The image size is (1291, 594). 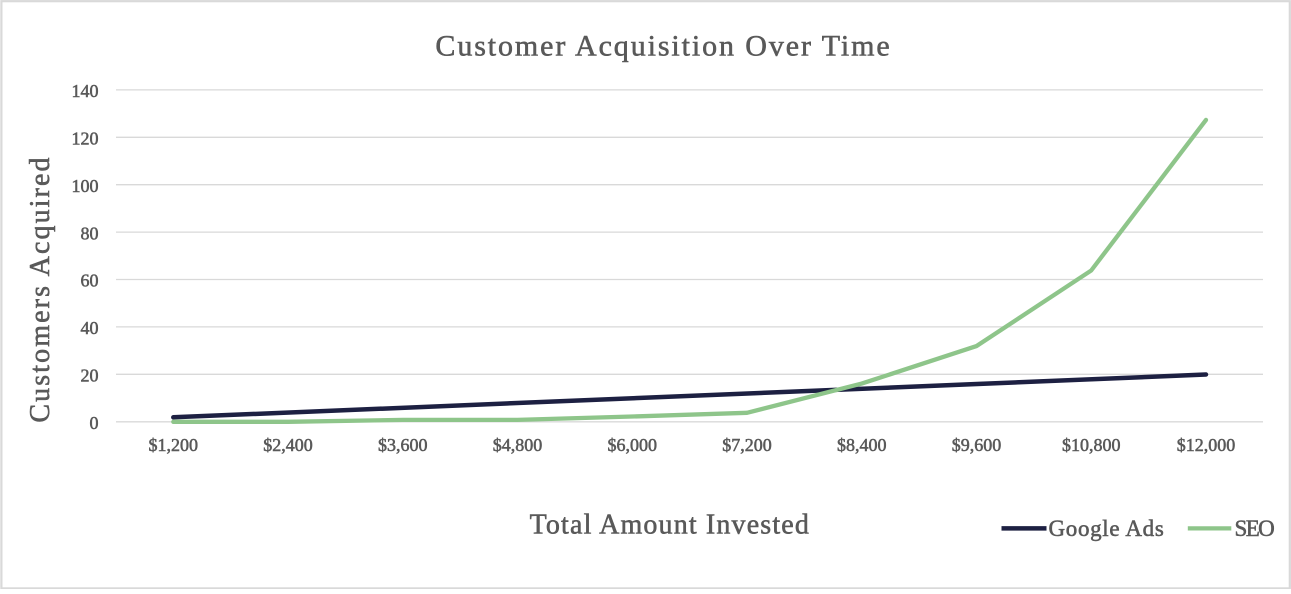 What do you see at coordinates (85, 186) in the screenshot?
I see `svg-text: 100` at bounding box center [85, 186].